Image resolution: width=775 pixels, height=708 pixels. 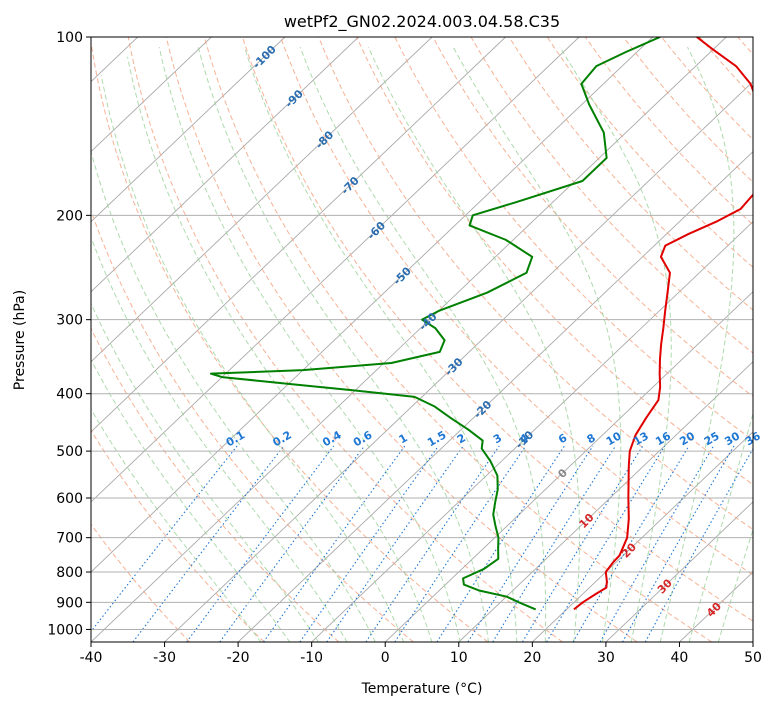 I want to click on x-axis-label: Temperature (°C), so click(x=422, y=689).